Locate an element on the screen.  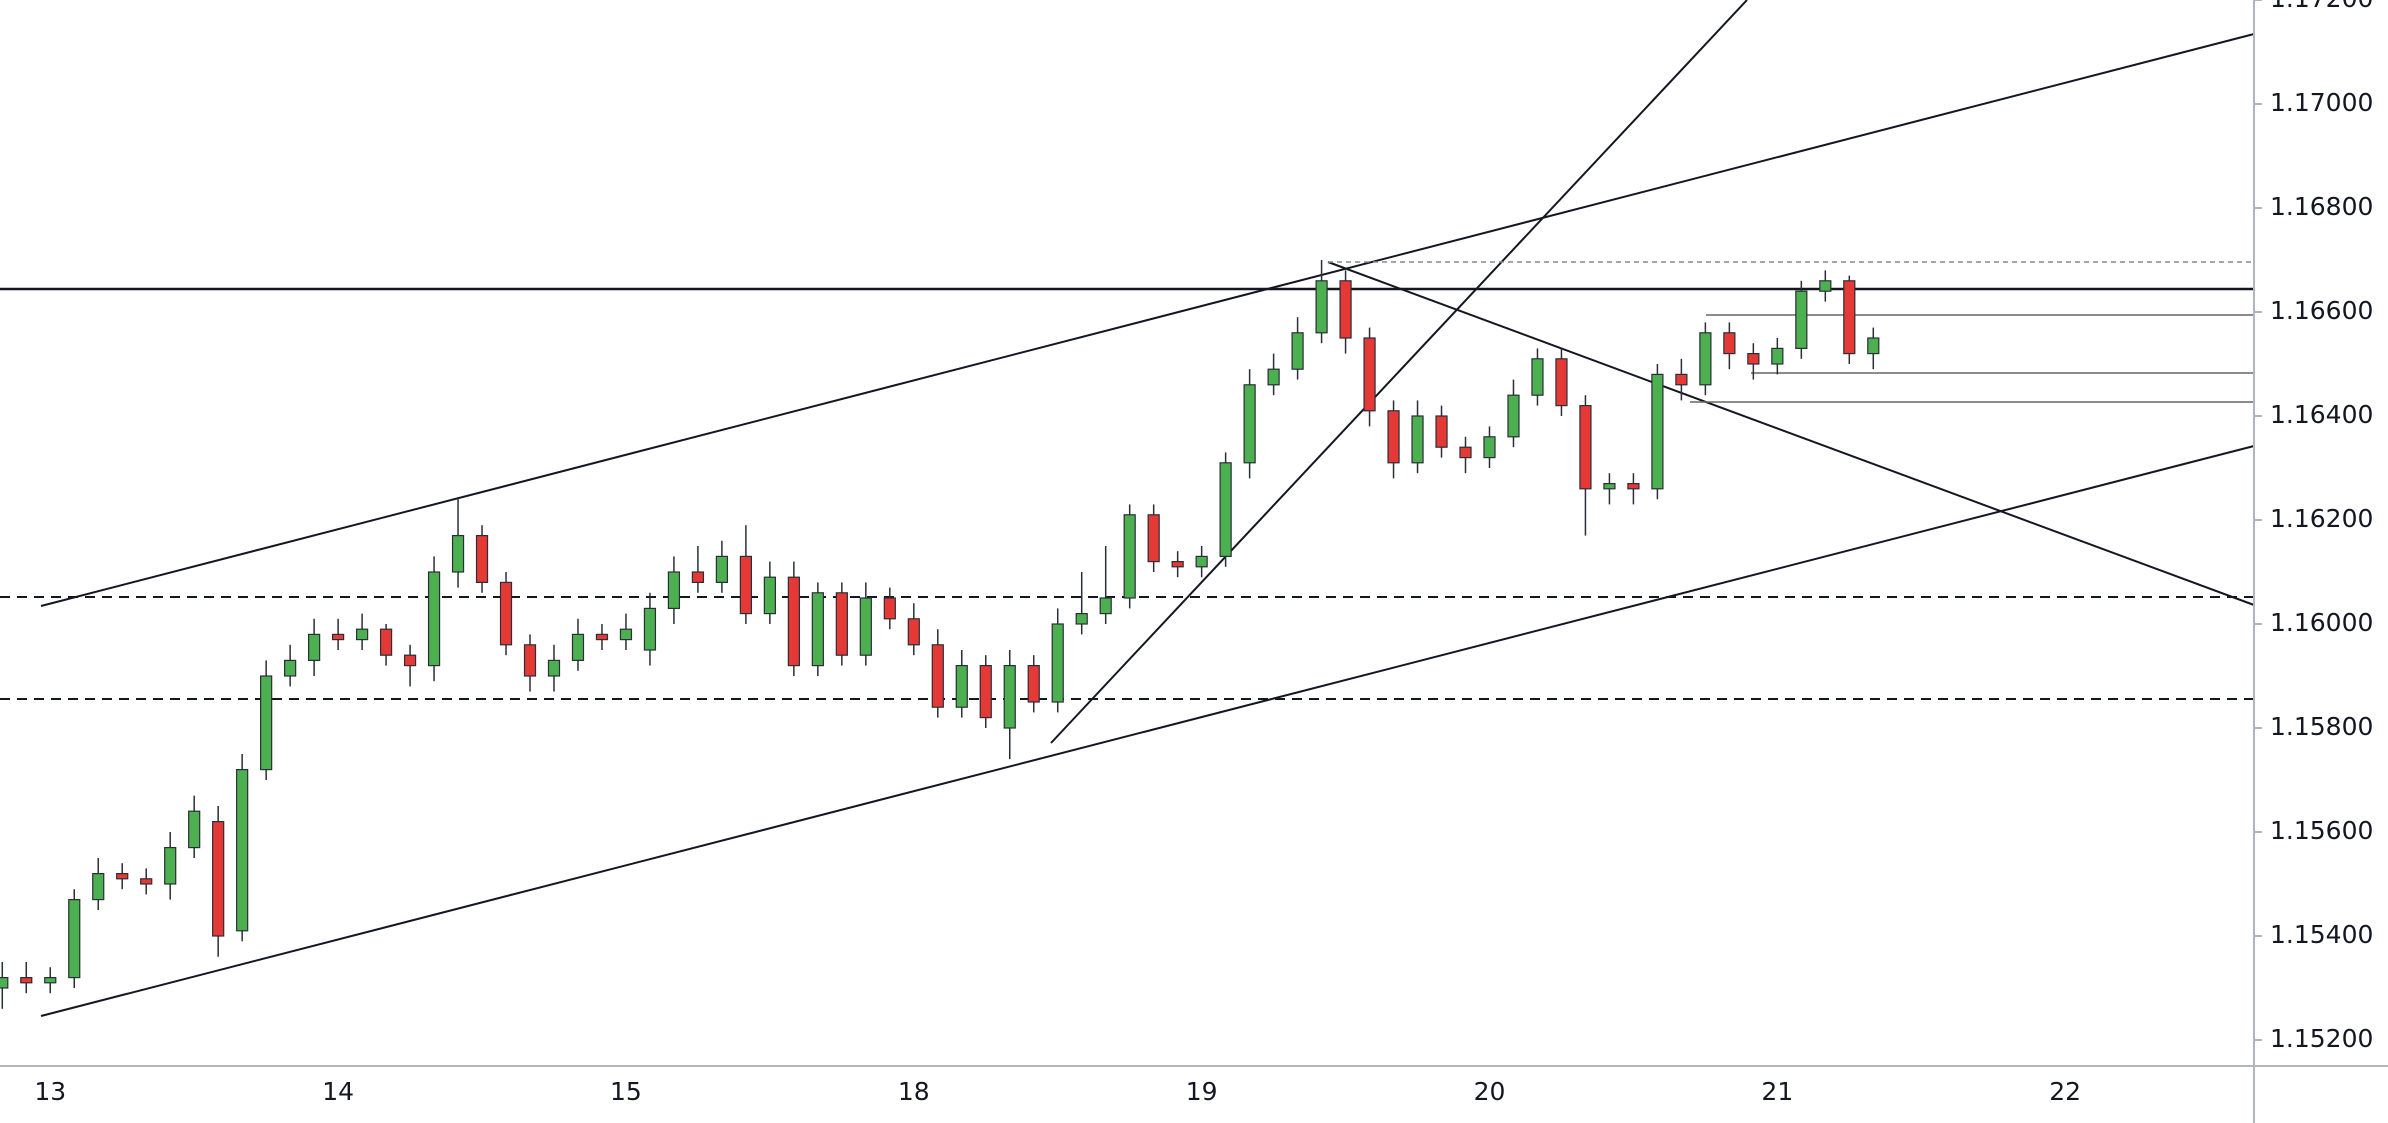
y-tick-label: 1.16400 is located at coordinates (2321, 414).